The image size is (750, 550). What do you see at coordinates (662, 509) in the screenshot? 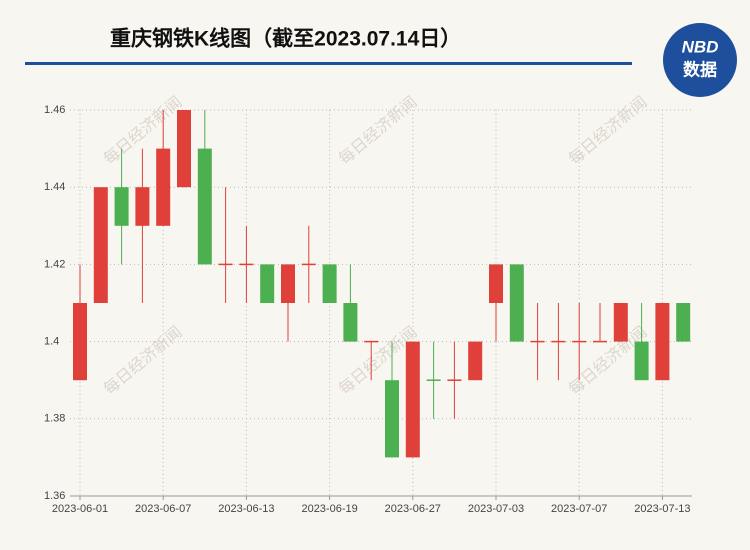
I see `x-tick-label: 2023-07-13` at bounding box center [662, 509].